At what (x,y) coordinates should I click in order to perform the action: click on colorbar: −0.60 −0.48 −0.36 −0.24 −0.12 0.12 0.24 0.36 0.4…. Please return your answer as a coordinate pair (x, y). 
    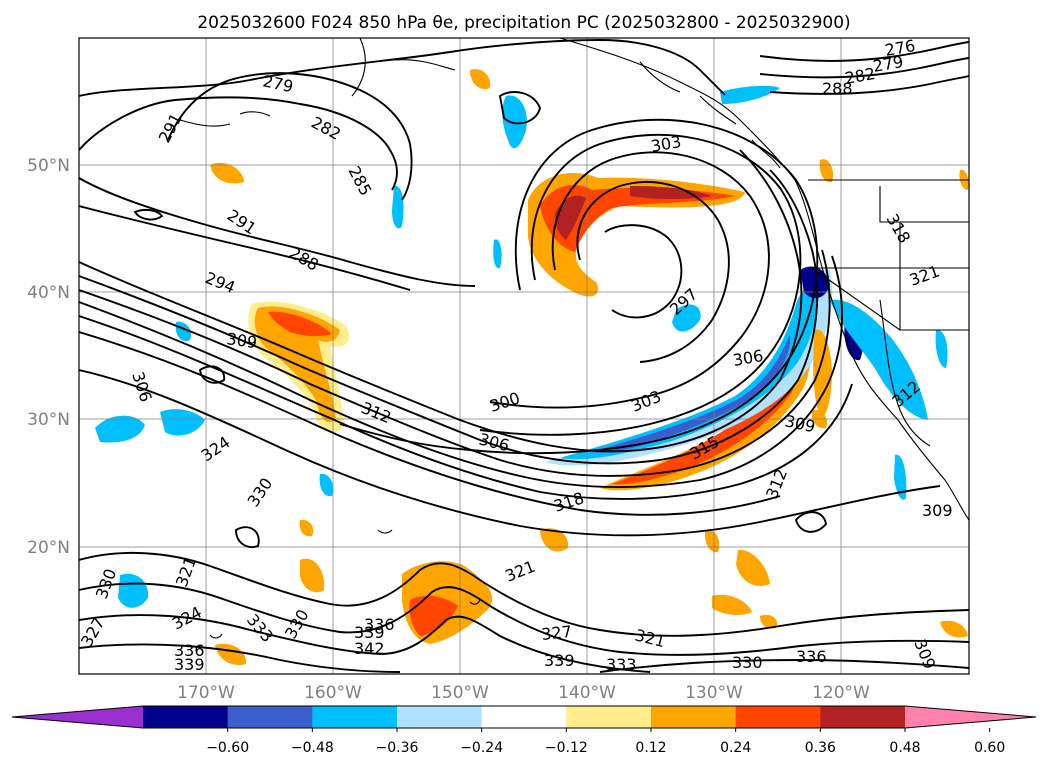
    Looking at the image, I should click on (524, 730).